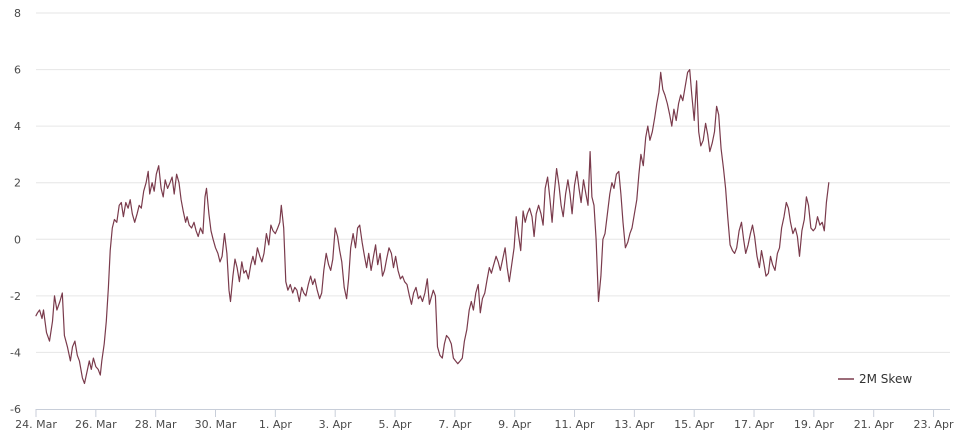  What do you see at coordinates (275, 424) in the screenshot?
I see `x-tick-label: 1. Apr` at bounding box center [275, 424].